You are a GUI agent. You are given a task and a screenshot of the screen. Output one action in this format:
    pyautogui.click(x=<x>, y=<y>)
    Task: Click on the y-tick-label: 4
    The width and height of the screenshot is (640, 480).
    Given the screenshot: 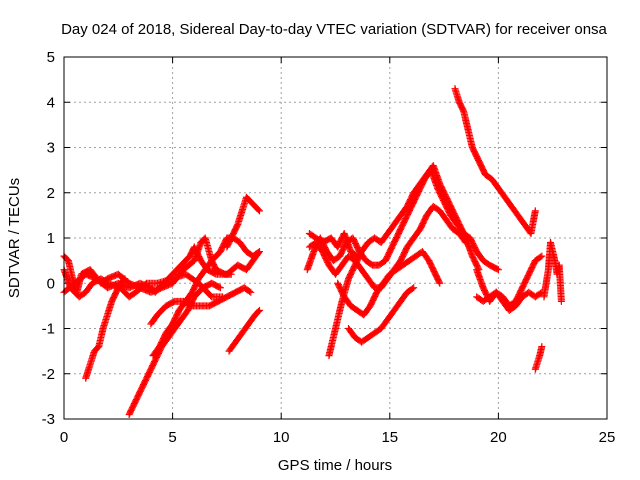 What is the action you would take?
    pyautogui.click(x=51, y=102)
    